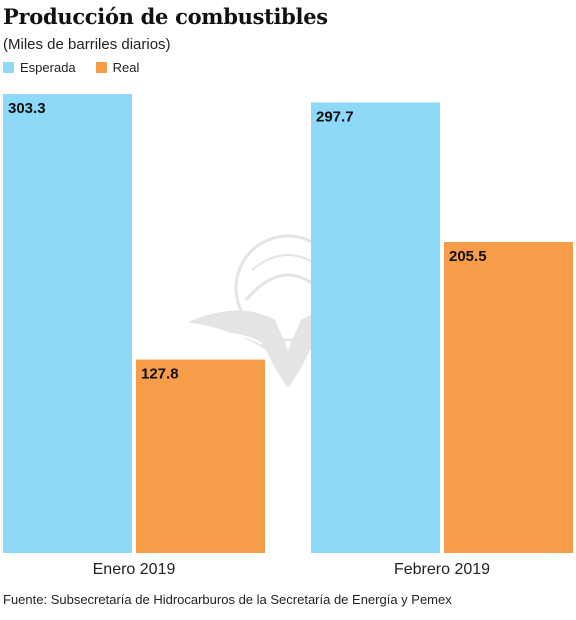 Image resolution: width=576 pixels, height=620 pixels. Describe the element at coordinates (126, 67) in the screenshot. I see `legend-label-real: Real` at that location.